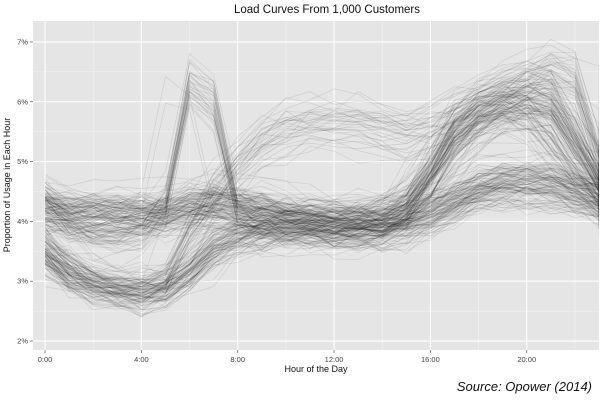 The image size is (600, 400). Describe the element at coordinates (334, 359) in the screenshot. I see `x-tick-label: 12:00` at that location.